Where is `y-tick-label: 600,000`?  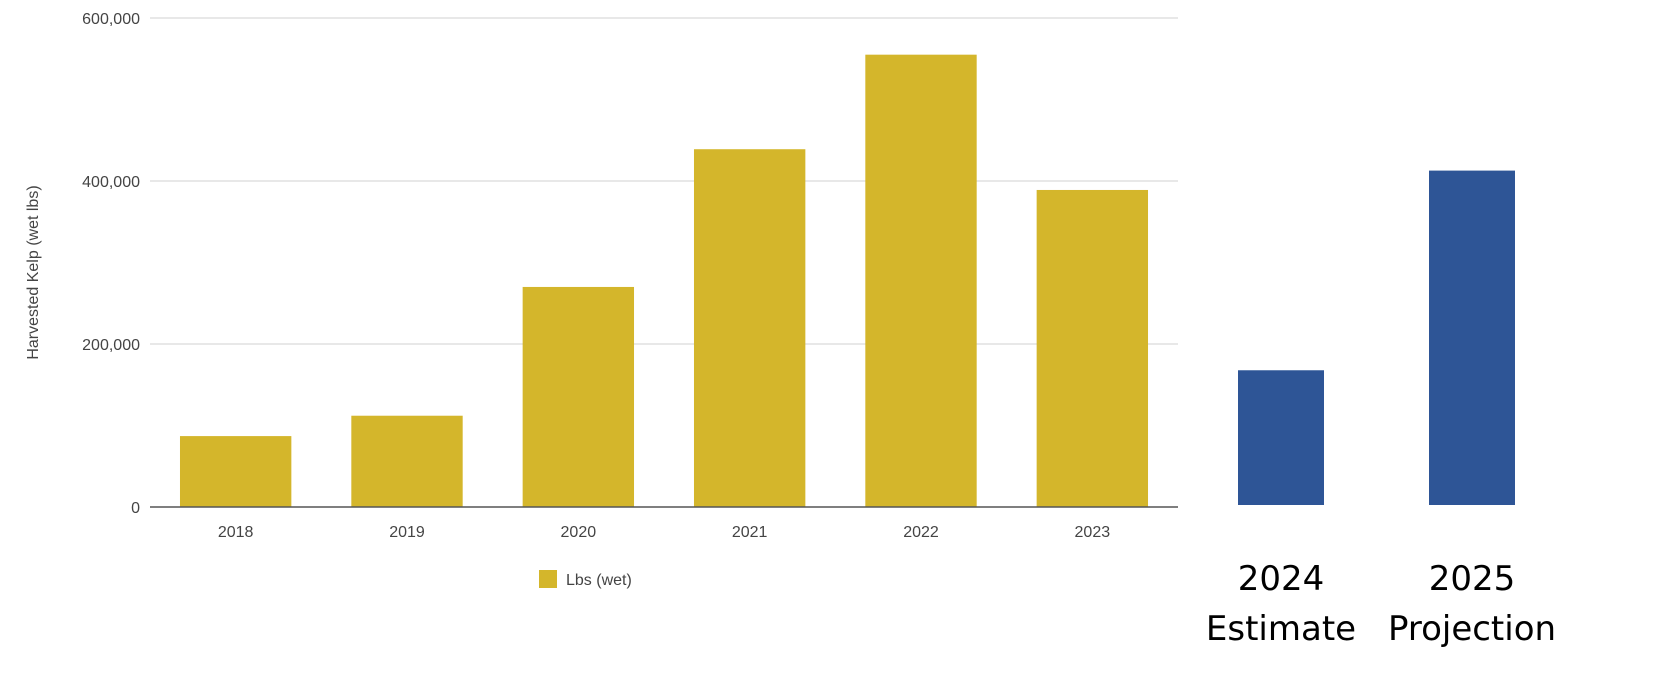 y-tick-label: 600,000 is located at coordinates (111, 19).